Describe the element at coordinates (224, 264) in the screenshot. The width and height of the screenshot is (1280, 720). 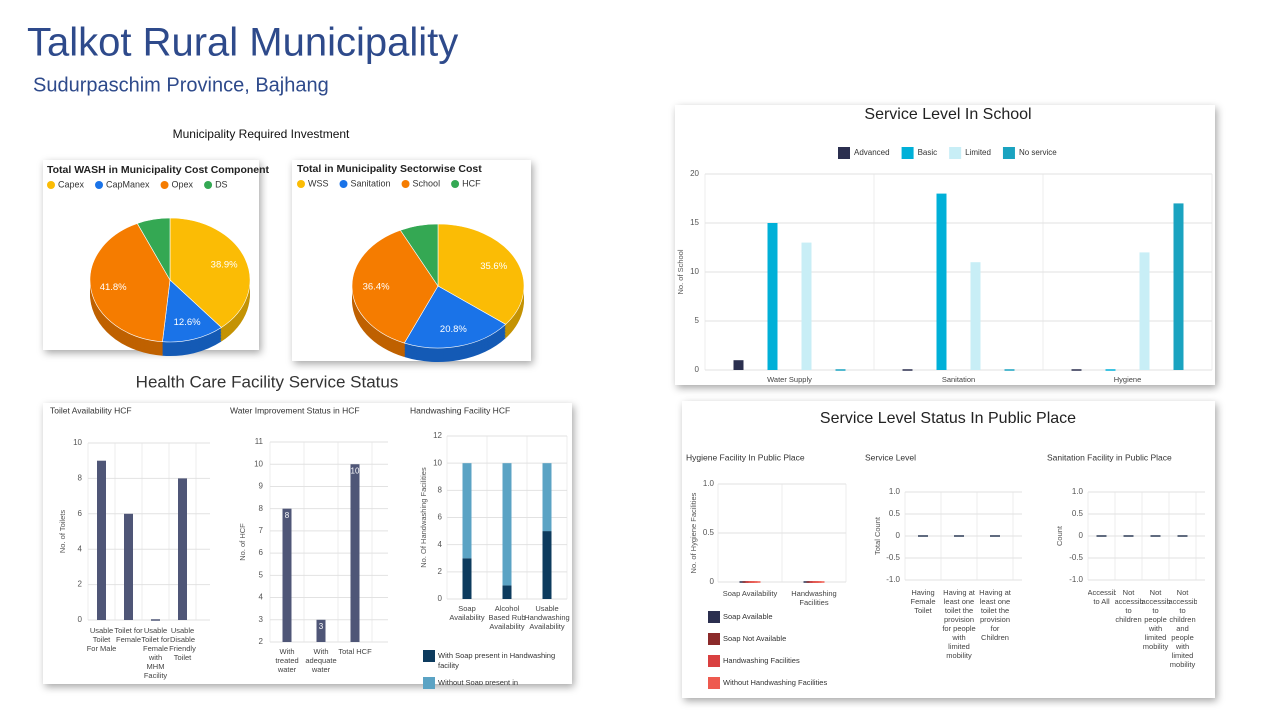
I see `data-label: 38.9%` at that location.